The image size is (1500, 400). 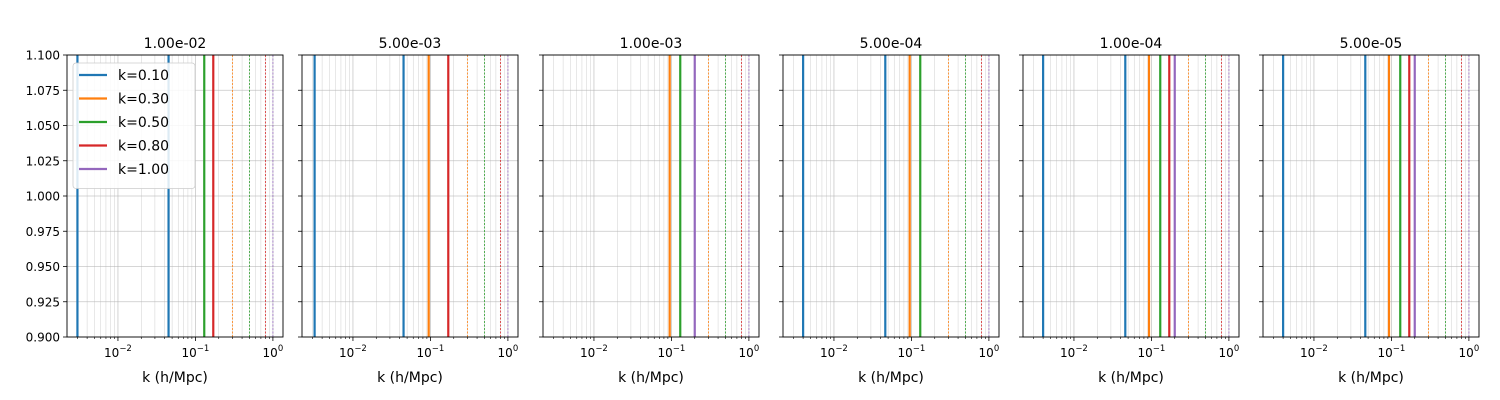 I want to click on y-tick-label: 0.900, so click(x=43, y=338).